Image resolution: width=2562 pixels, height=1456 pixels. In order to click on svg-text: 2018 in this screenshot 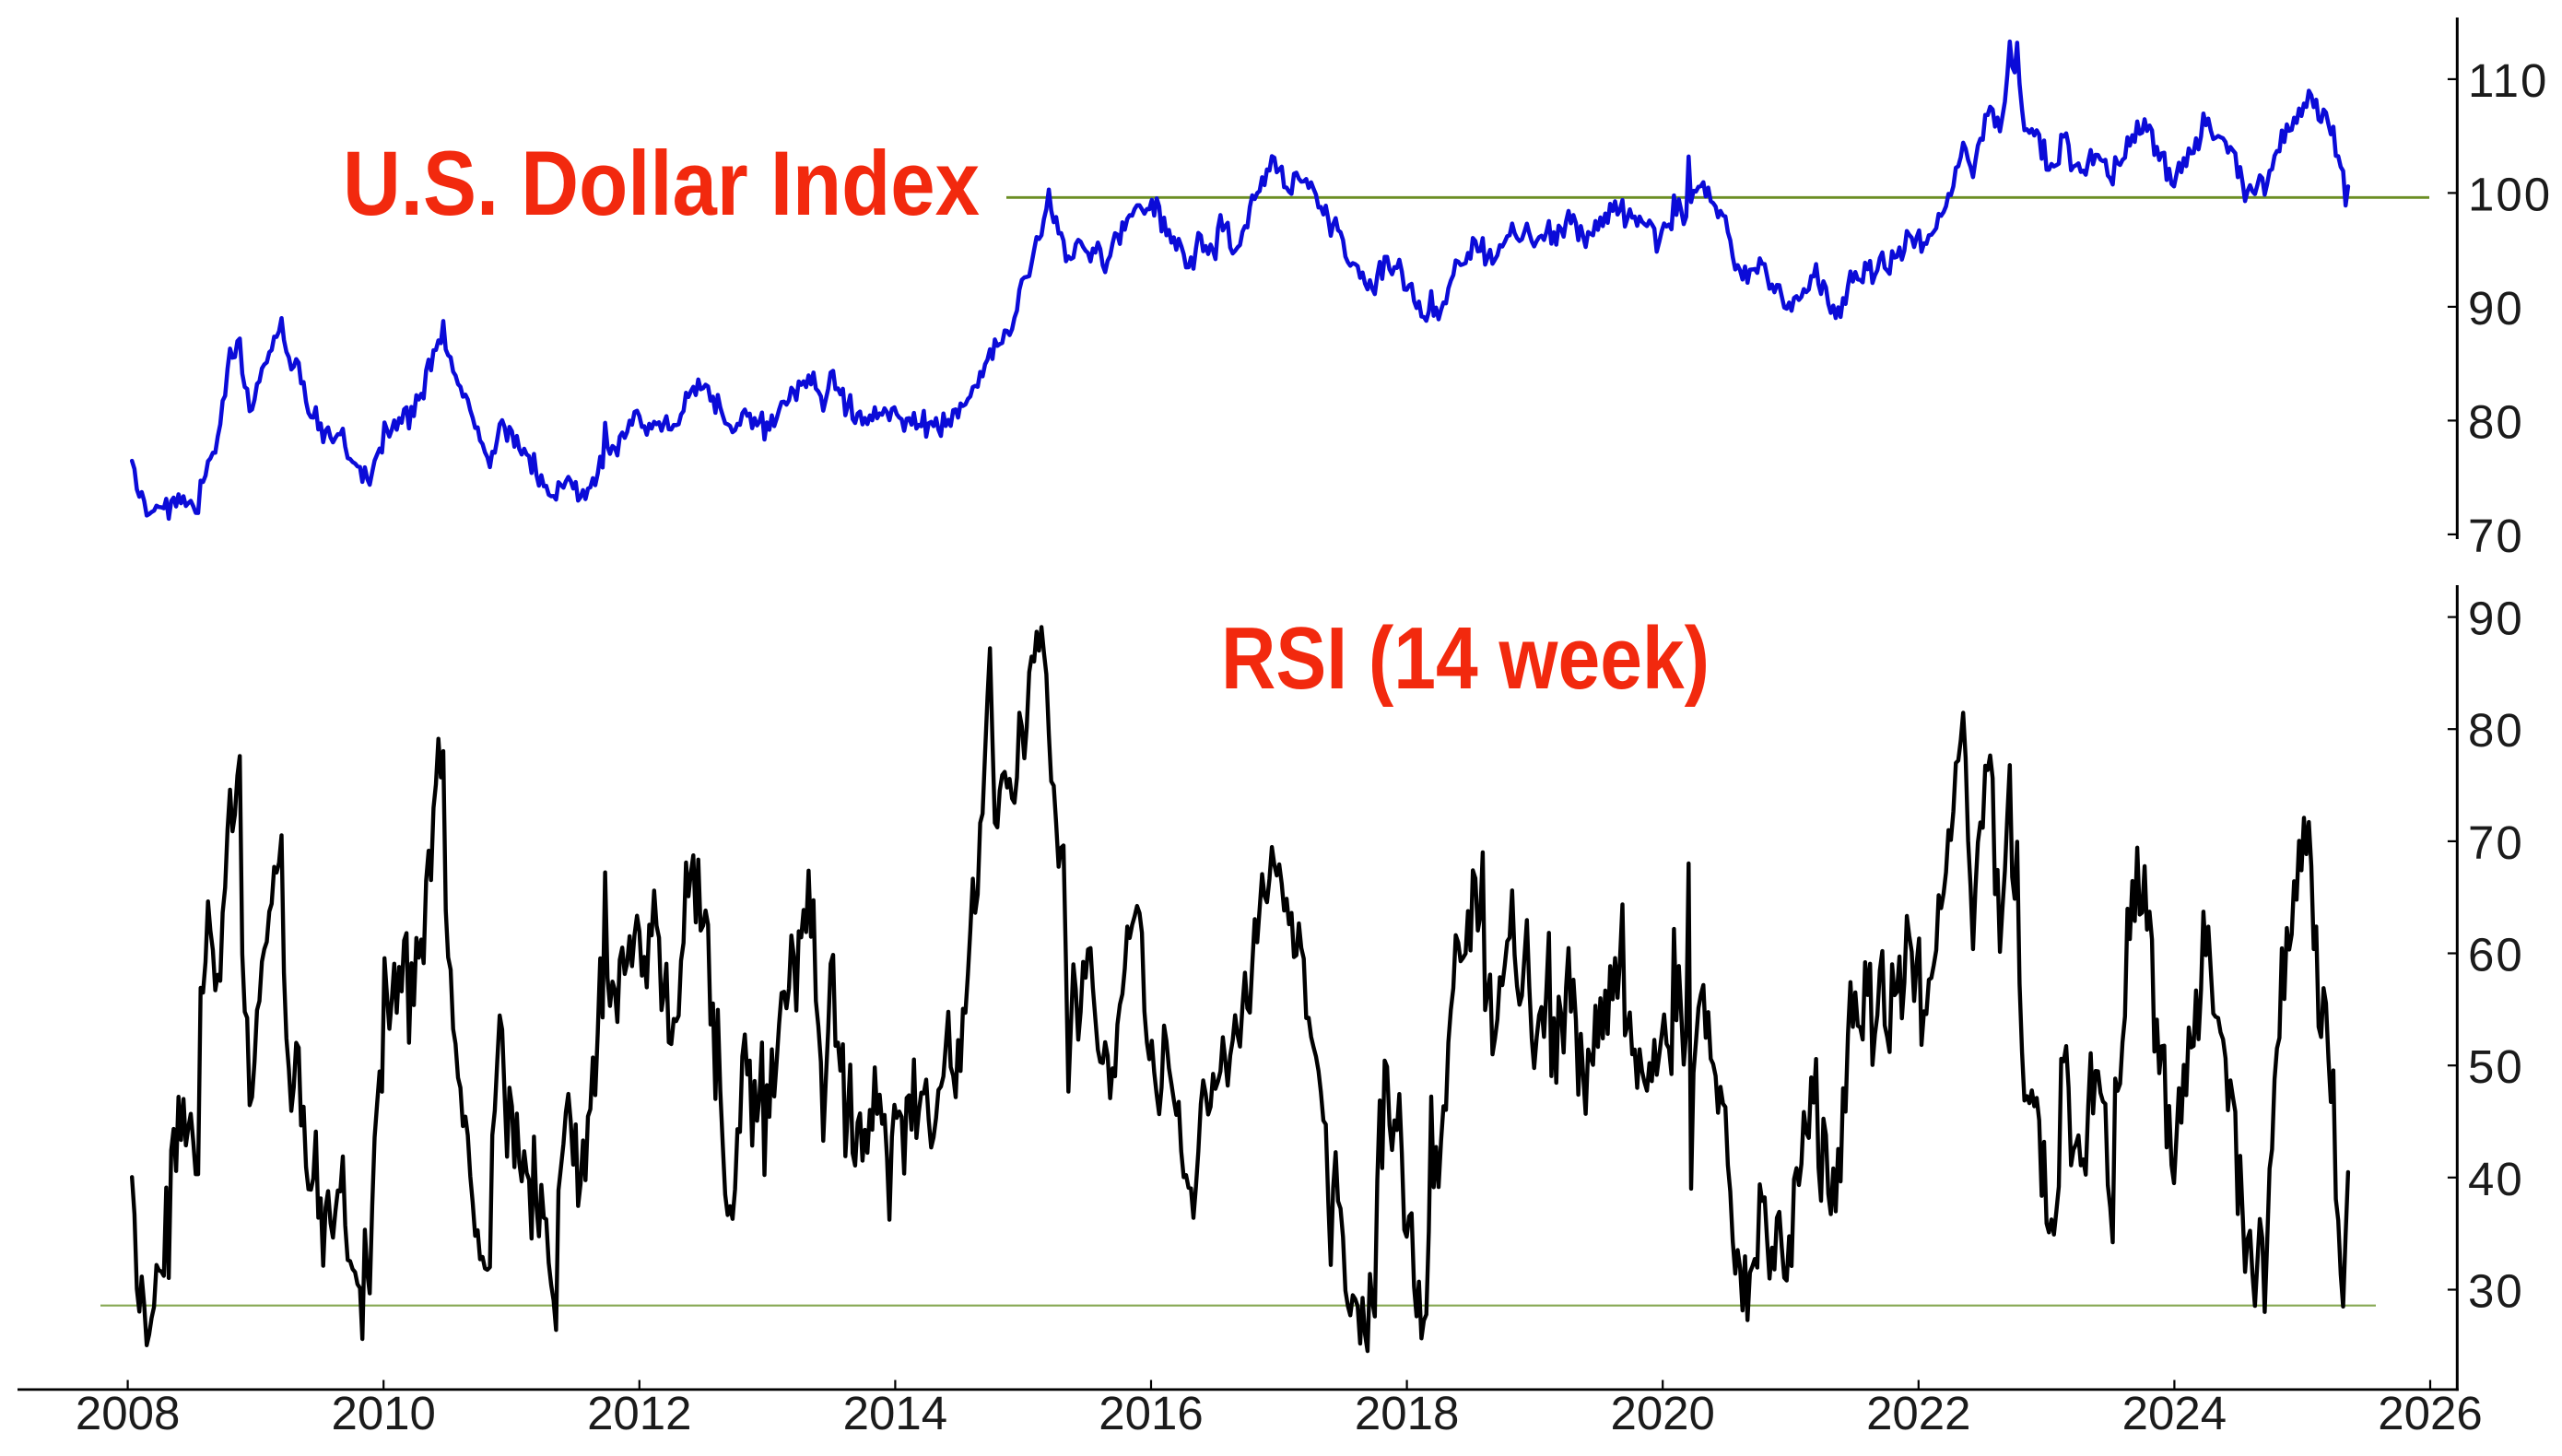, I will do `click(1407, 1413)`.